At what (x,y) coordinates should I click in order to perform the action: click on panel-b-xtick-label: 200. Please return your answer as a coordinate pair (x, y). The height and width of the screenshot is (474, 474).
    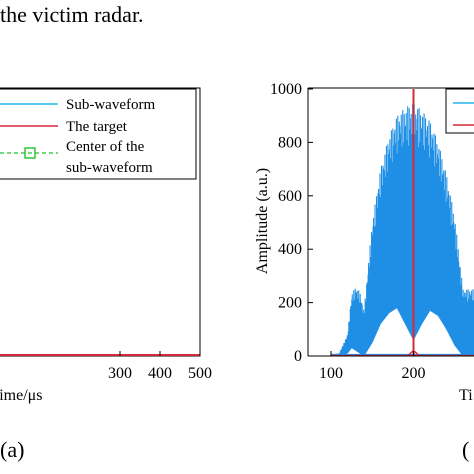
    Looking at the image, I should click on (414, 373).